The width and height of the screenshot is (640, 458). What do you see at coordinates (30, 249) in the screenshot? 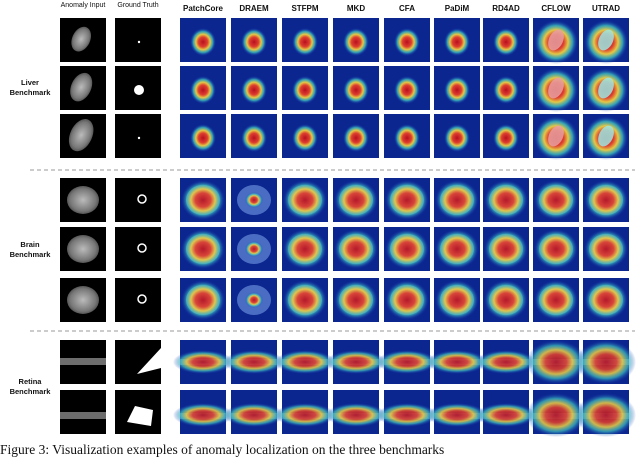
I see `benchmark-label: Brain Benchmark` at bounding box center [30, 249].